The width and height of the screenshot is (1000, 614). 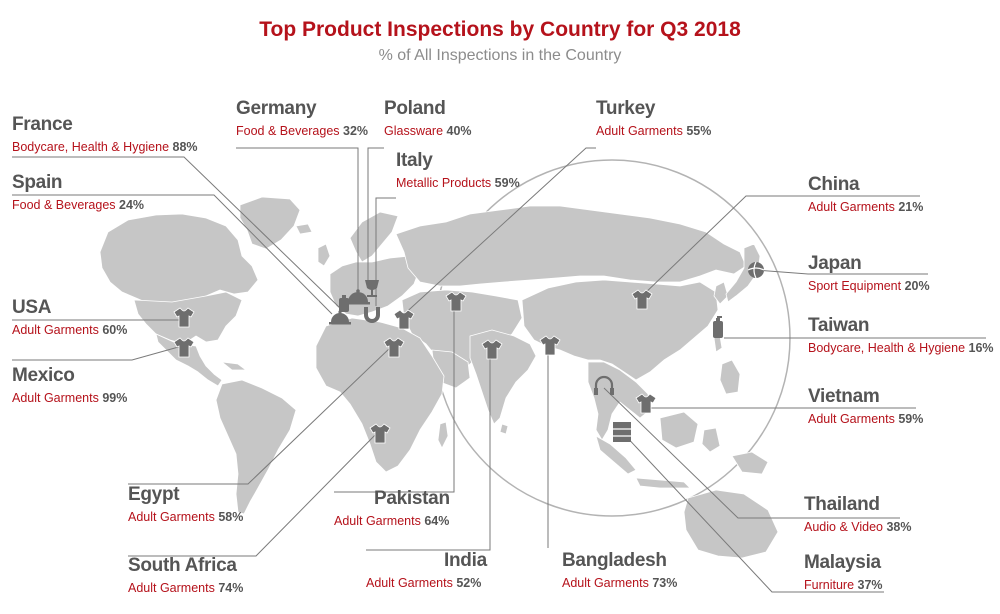 What do you see at coordinates (78, 193) in the screenshot?
I see `label-spain: Spain Food & Beverages 24%` at bounding box center [78, 193].